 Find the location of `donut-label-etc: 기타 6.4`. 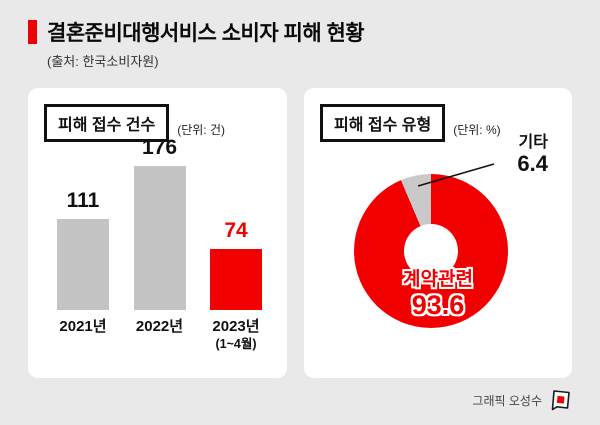

donut-label-etc: 기타 6.4 is located at coordinates (532, 155).